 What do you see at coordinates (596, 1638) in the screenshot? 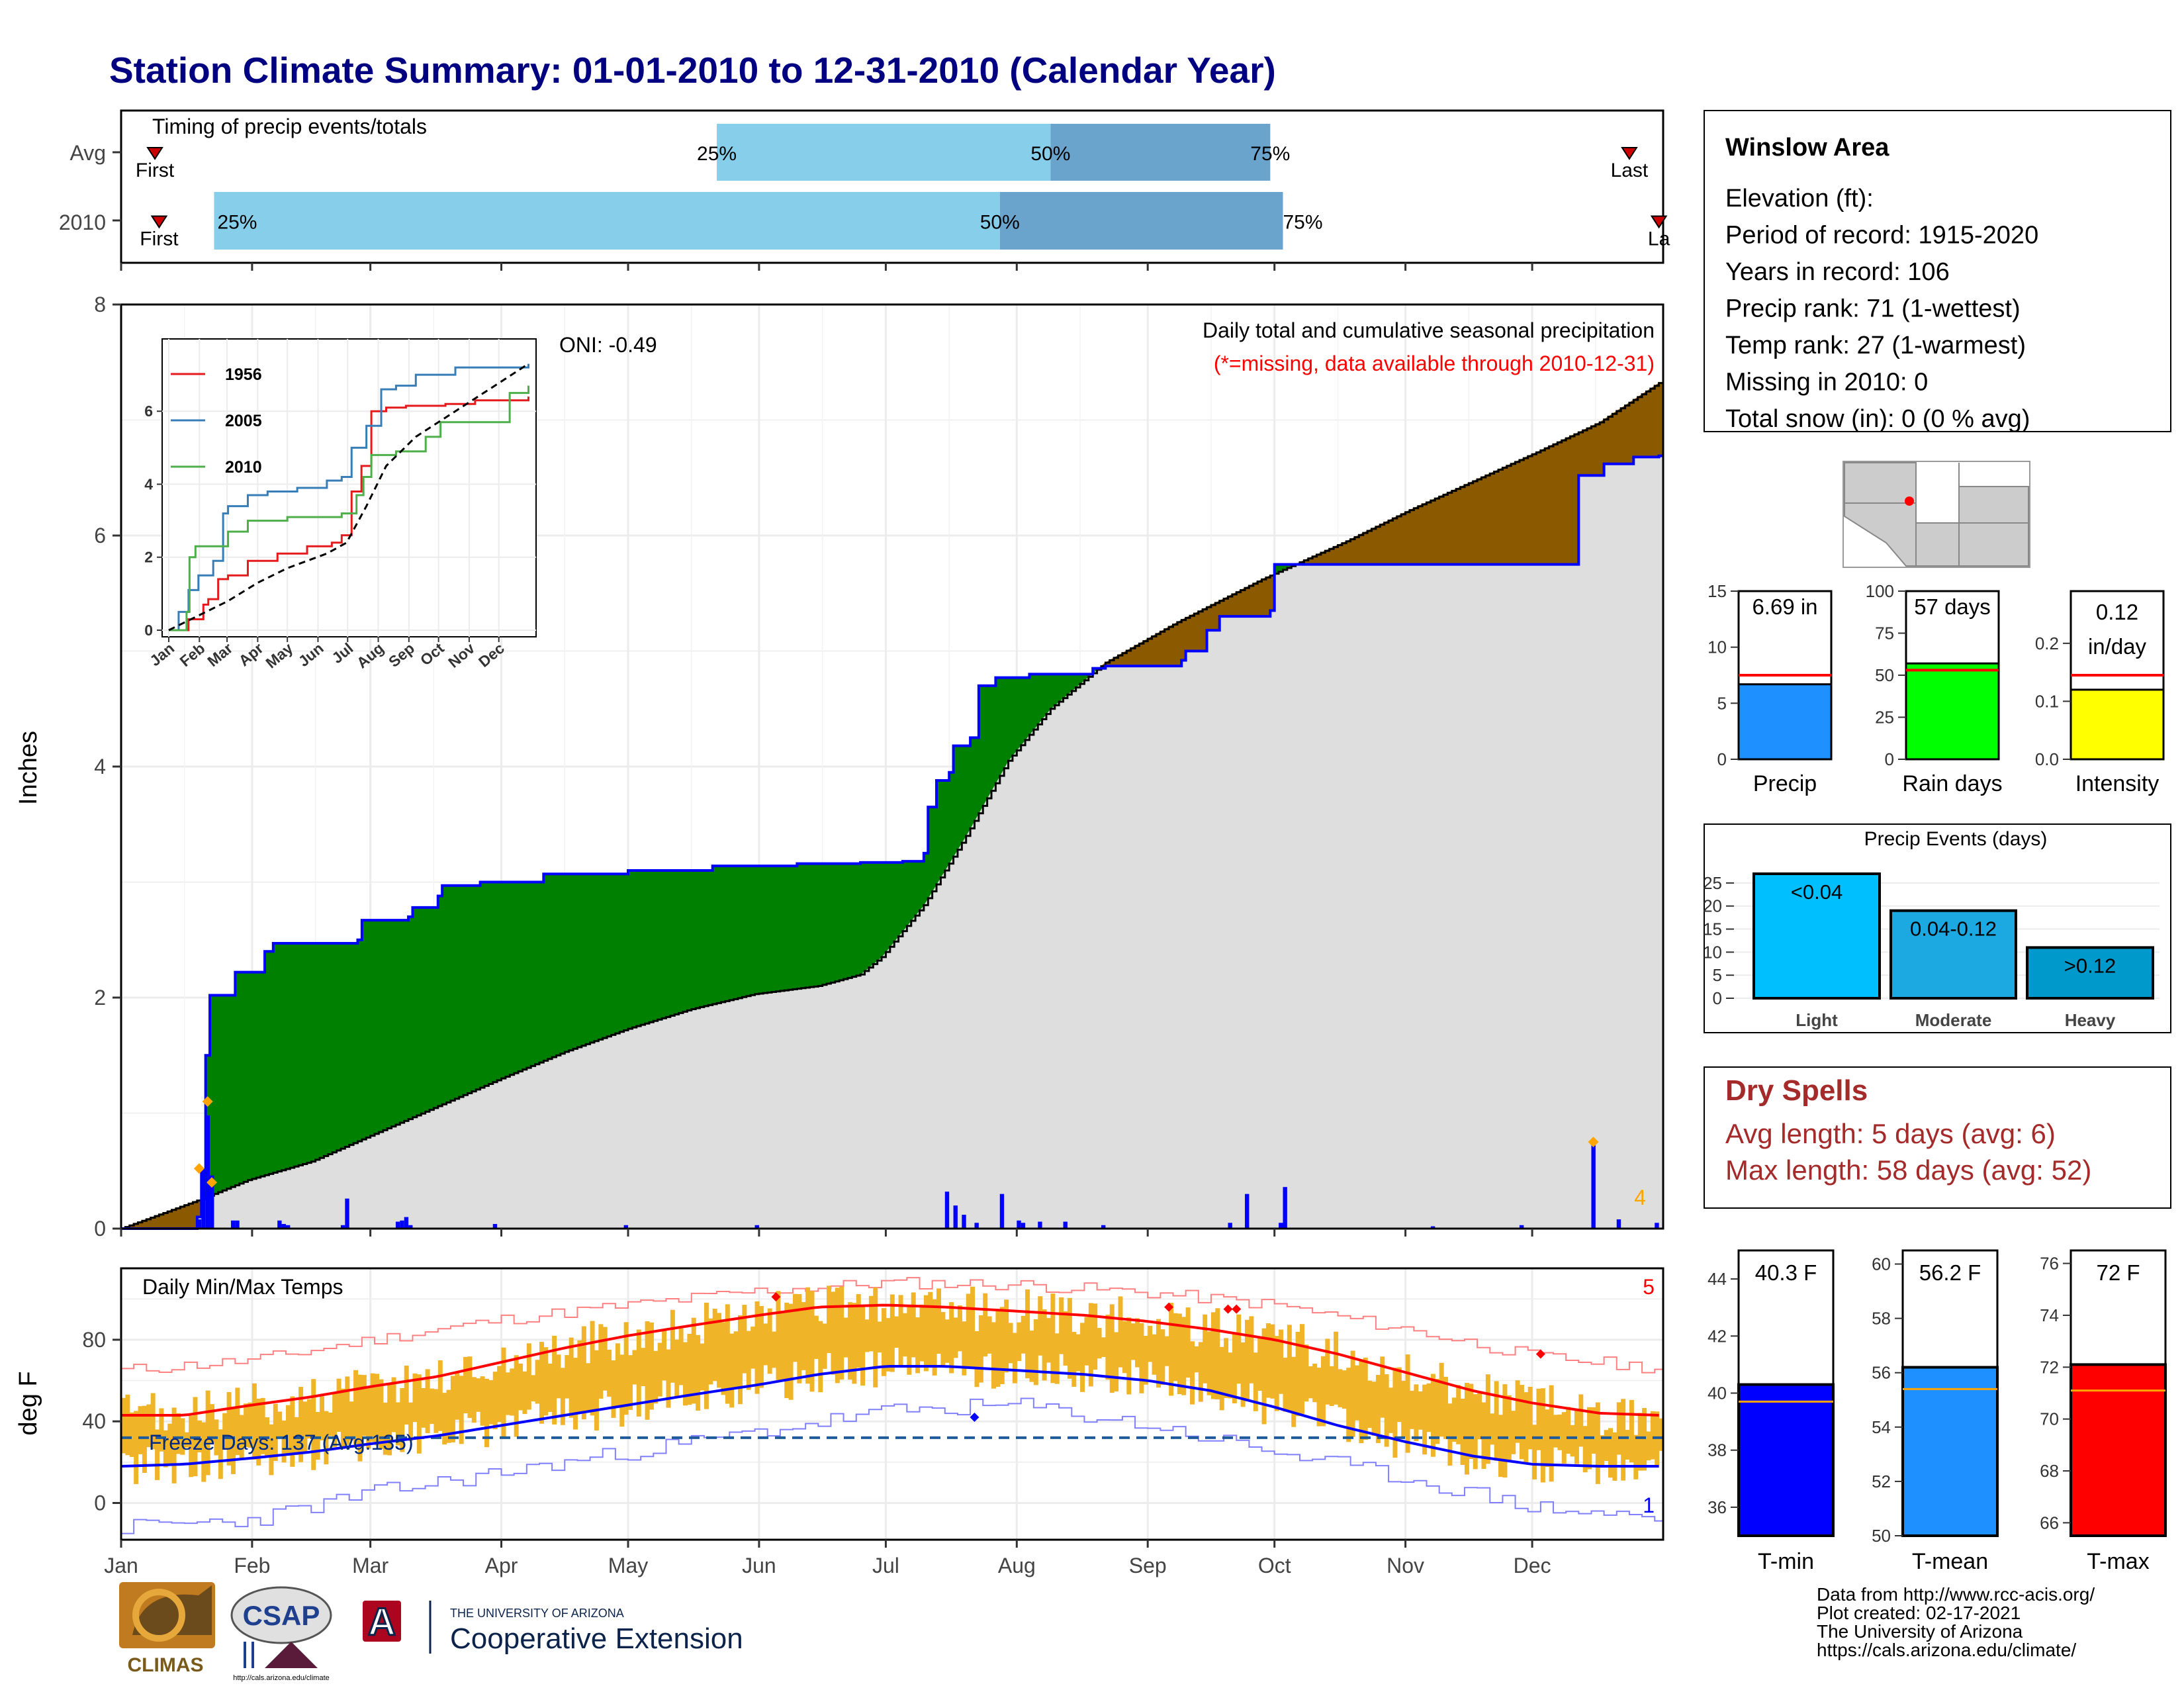
I see `ua-extension-text: Cooperative Extension` at bounding box center [596, 1638].